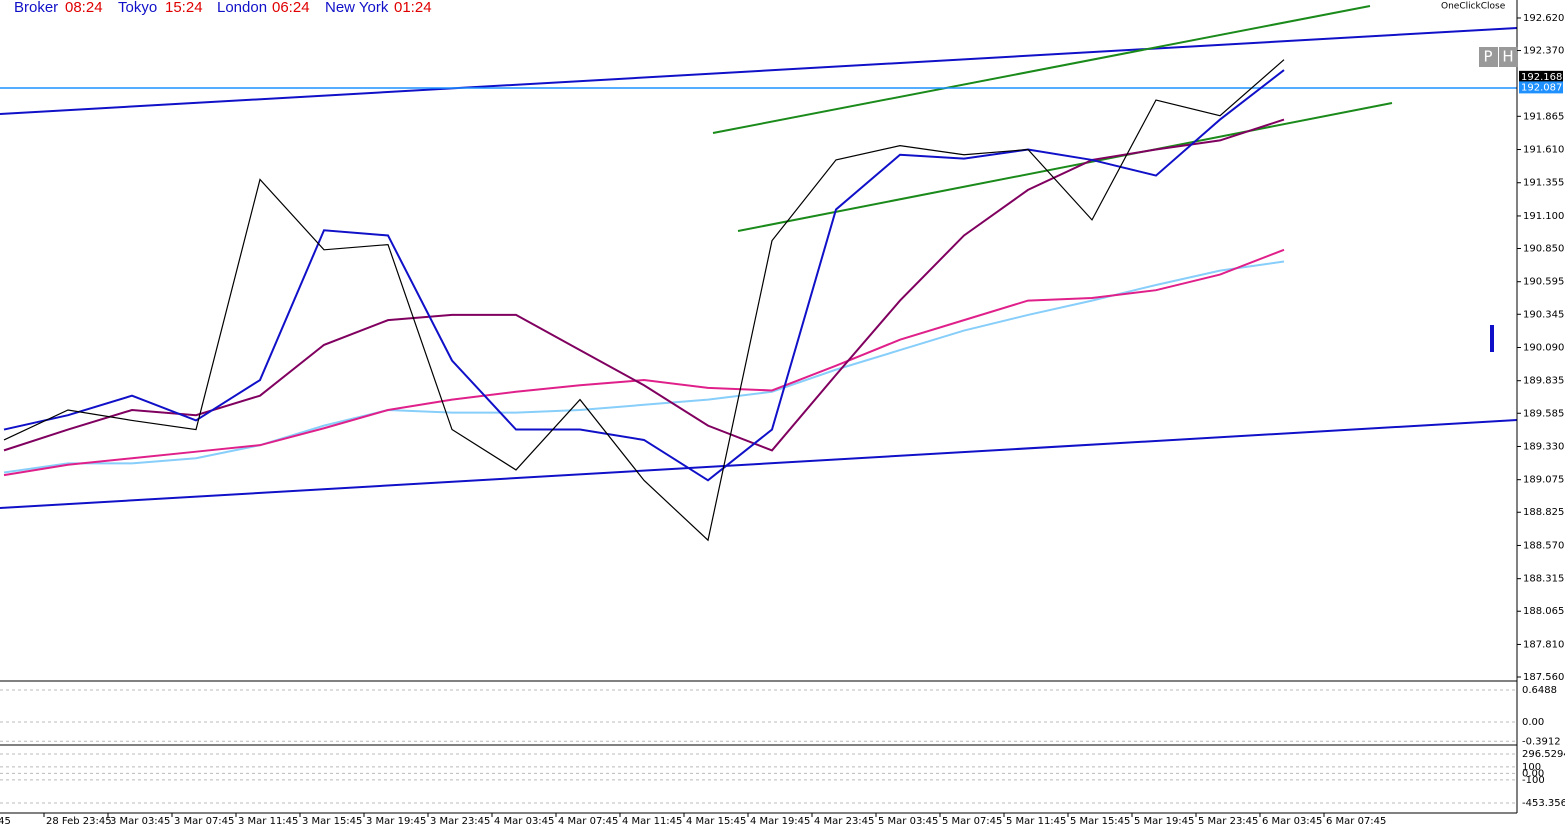 The height and width of the screenshot is (831, 1565). Describe the element at coordinates (1356, 821) in the screenshot. I see `x-tick-label: 6 Mar 07:45` at that location.